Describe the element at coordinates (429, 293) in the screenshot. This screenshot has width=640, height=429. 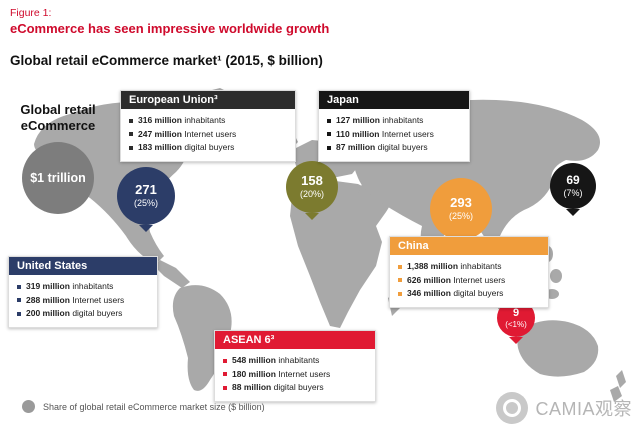
I see `stat-value: 346 million` at that location.